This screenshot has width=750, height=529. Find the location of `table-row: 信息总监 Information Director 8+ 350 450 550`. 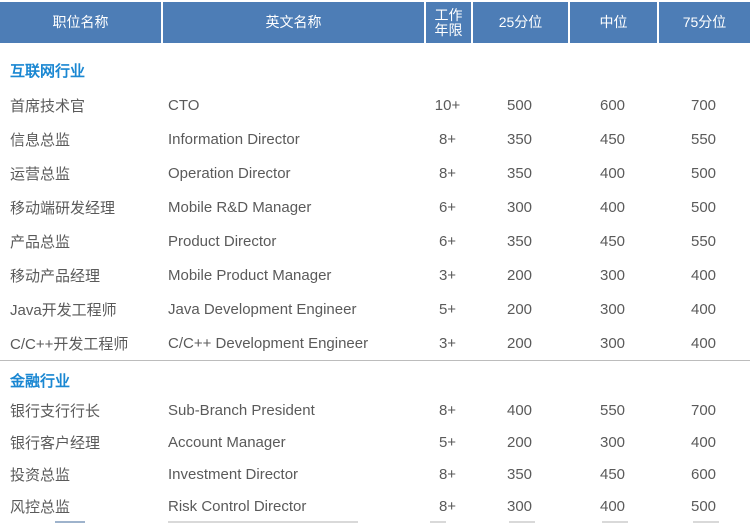

table-row: 信息总监 Information Director 8+ 350 450 550 is located at coordinates (375, 139).